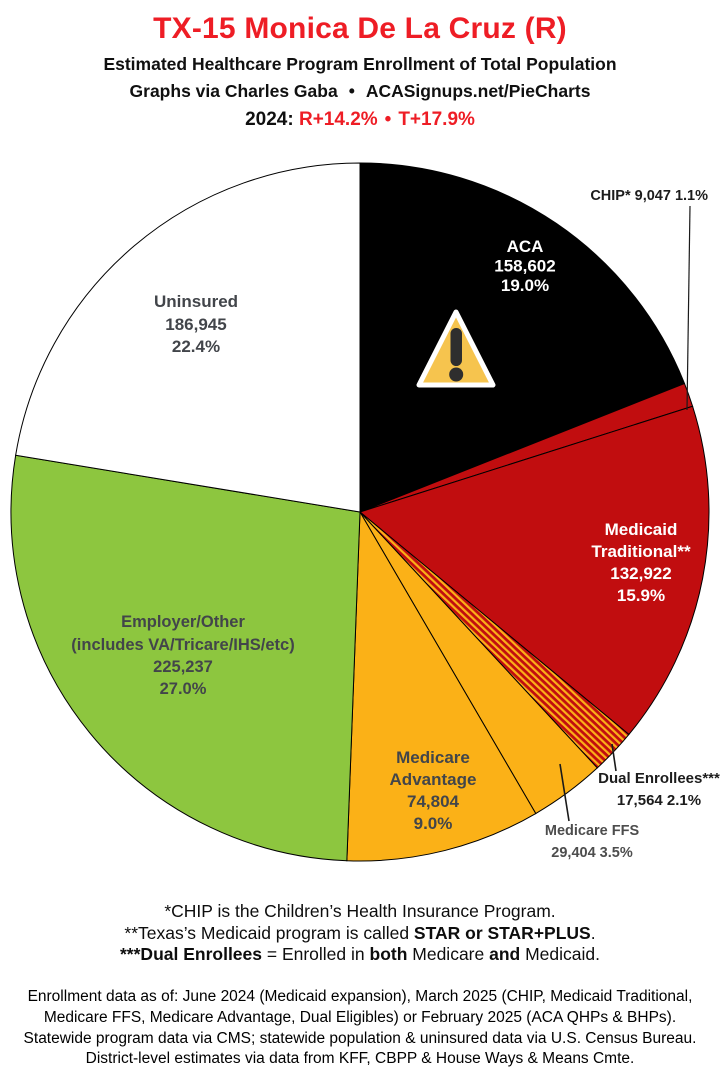 This screenshot has width=720, height=1070. Describe the element at coordinates (524, 266) in the screenshot. I see `pie-label-aca-line-1: 158,602` at that location.